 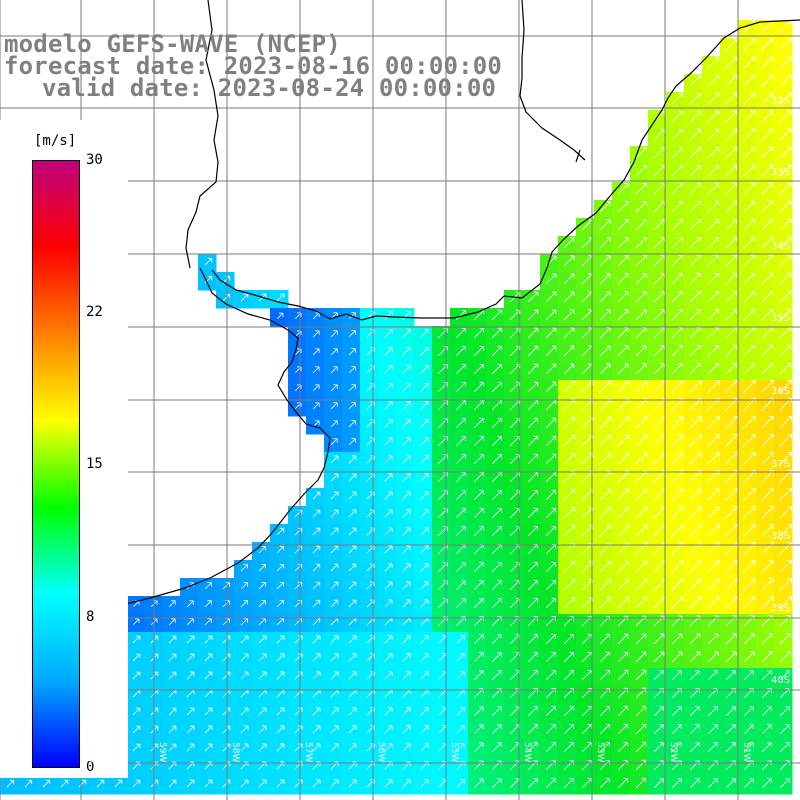 What do you see at coordinates (781, 318) in the screenshot?
I see `lat-label-35s: 35S` at bounding box center [781, 318].